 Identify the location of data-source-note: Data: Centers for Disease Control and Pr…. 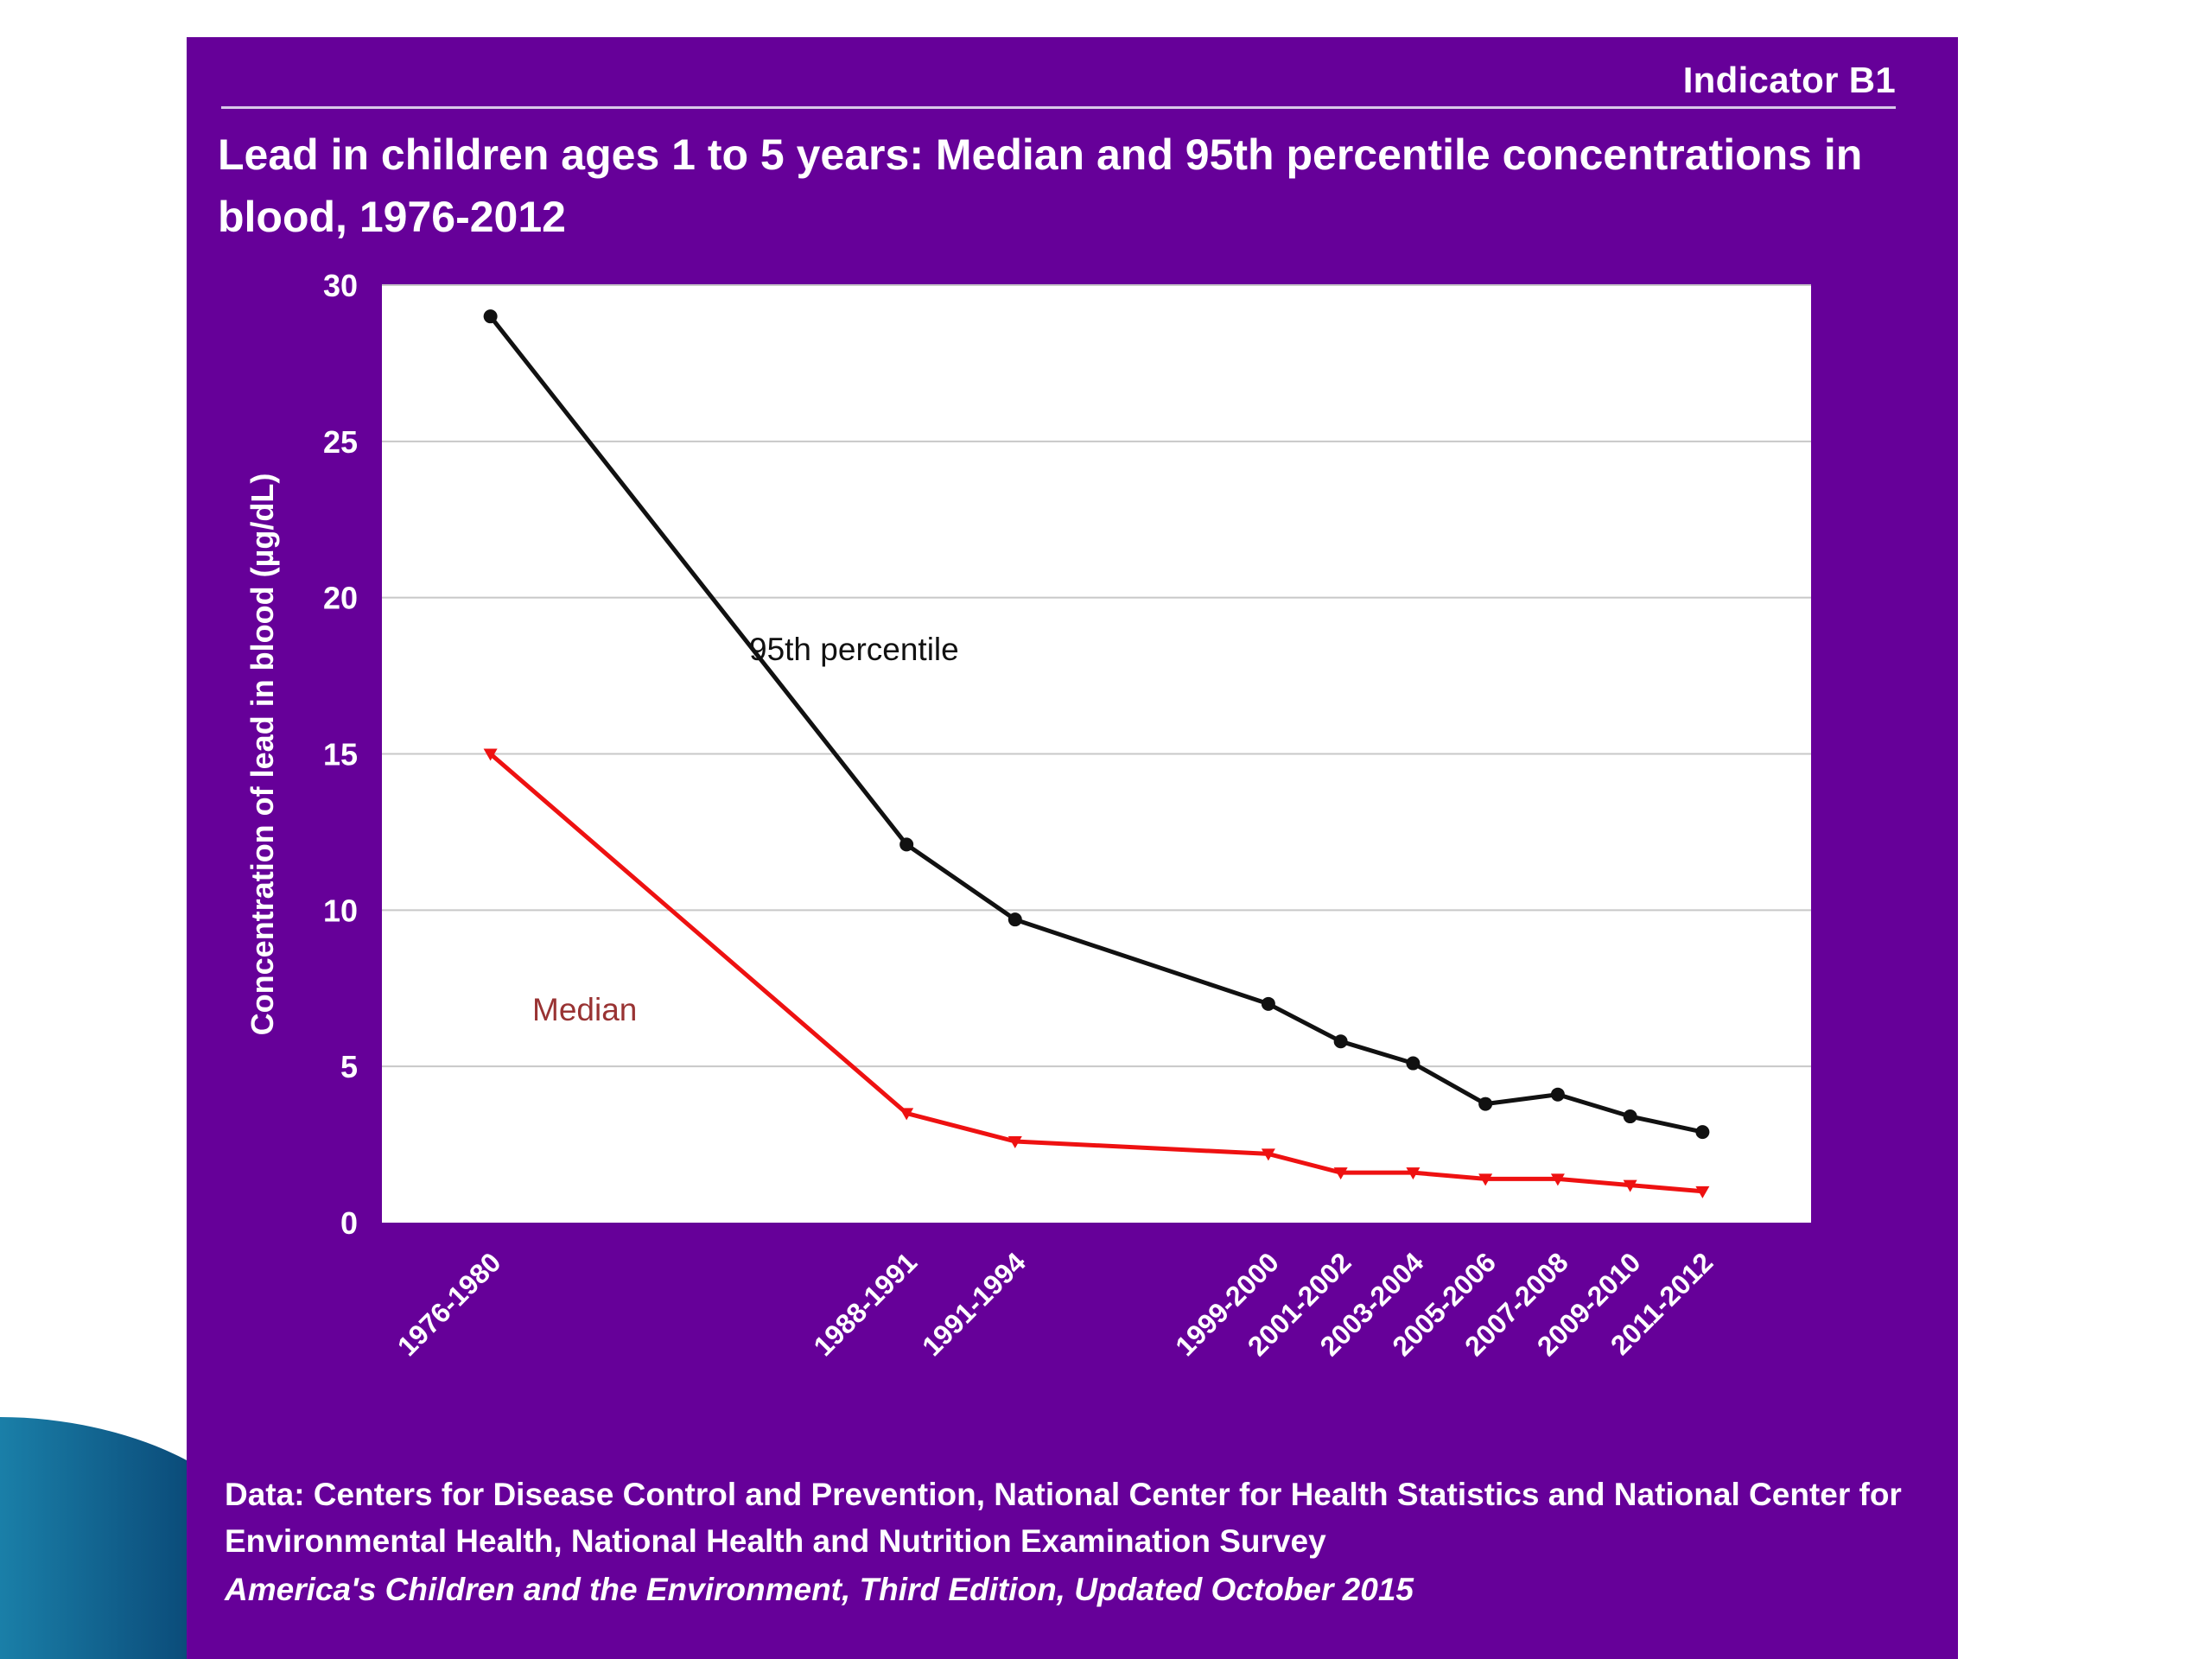
(1063, 1518).